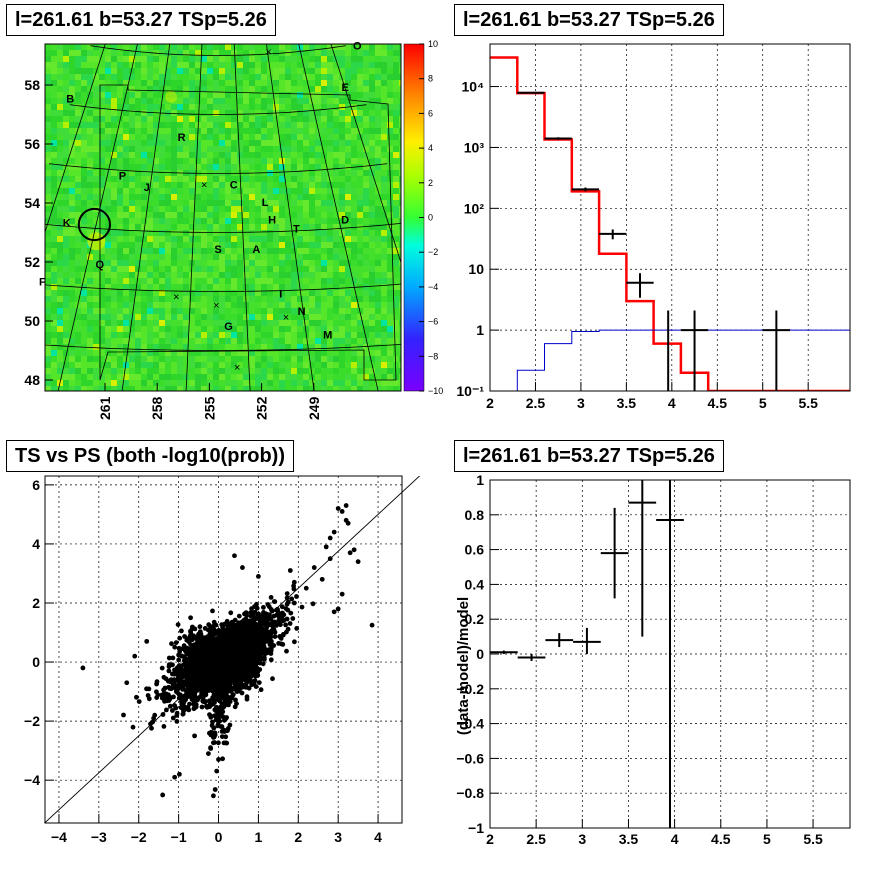 This screenshot has width=896, height=872. Describe the element at coordinates (272, 221) in the screenshot. I see `region-label: H` at that location.